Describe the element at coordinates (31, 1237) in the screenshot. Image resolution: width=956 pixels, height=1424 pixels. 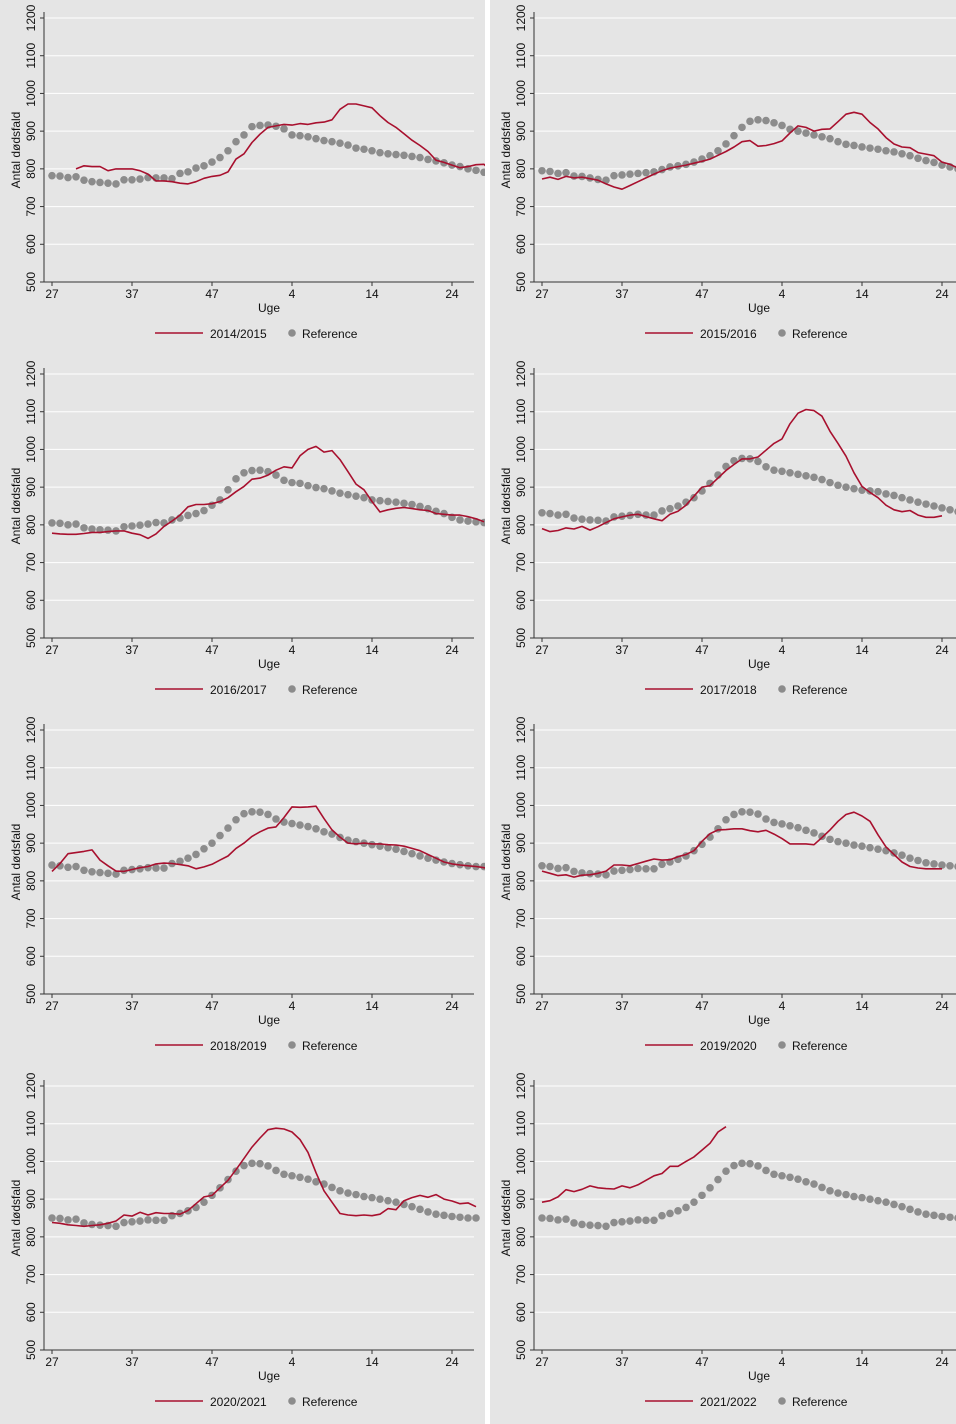
I see `y-tick-label: 800` at that location.